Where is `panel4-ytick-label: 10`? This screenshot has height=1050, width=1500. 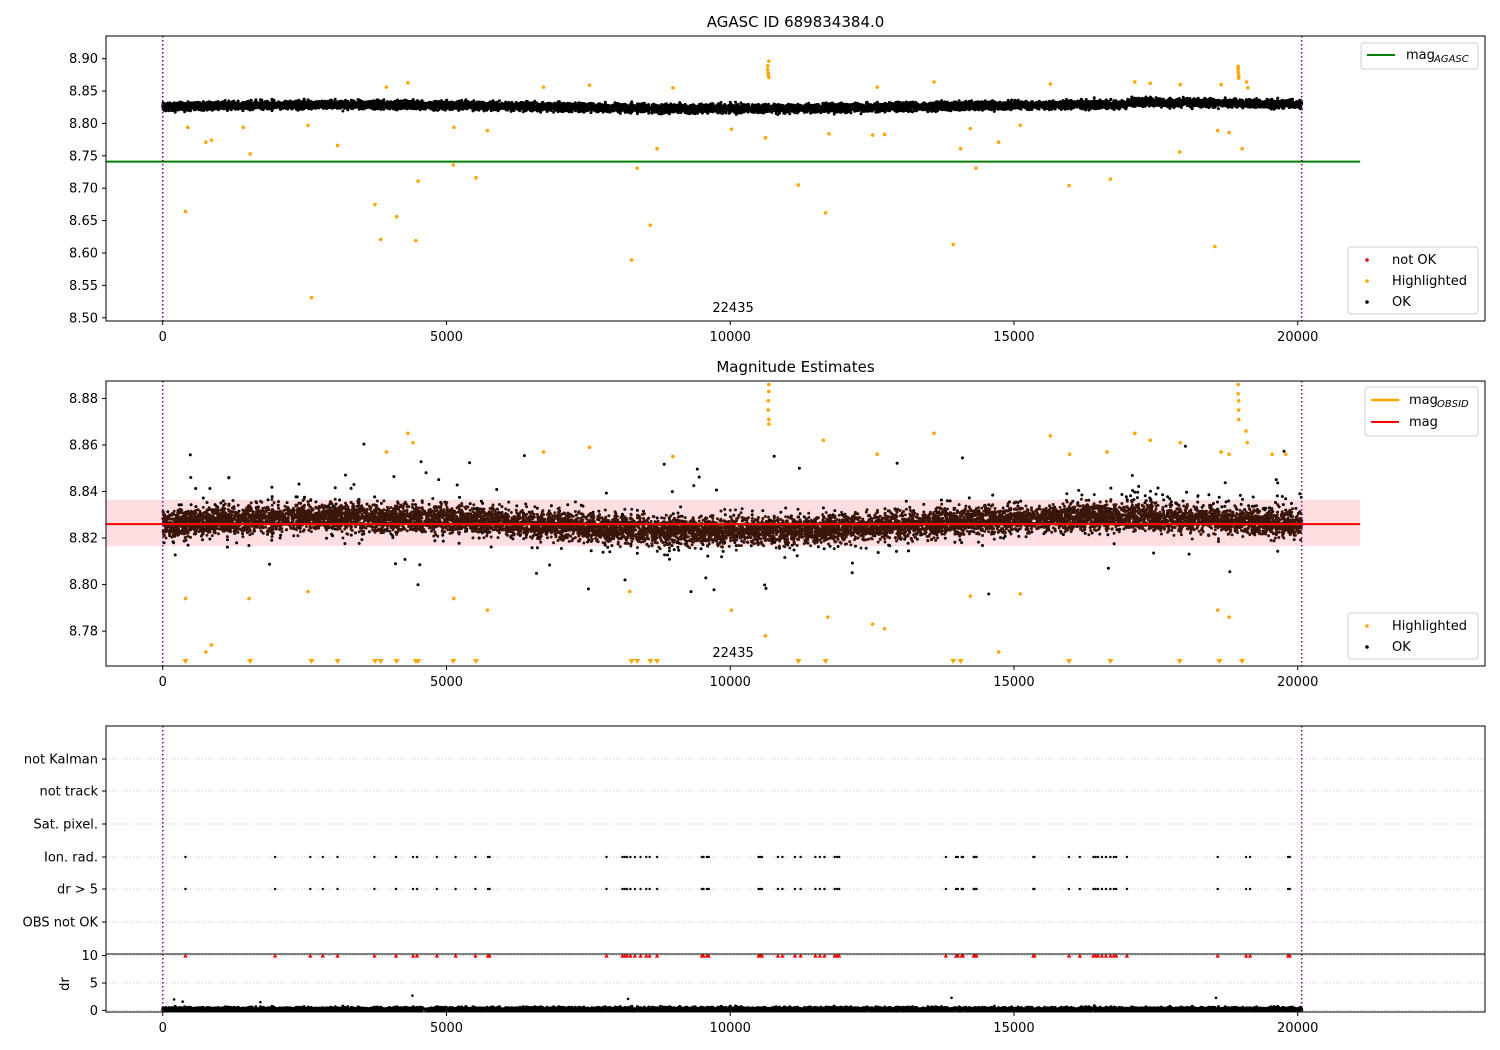
panel4-ytick-label: 10 is located at coordinates (89, 956).